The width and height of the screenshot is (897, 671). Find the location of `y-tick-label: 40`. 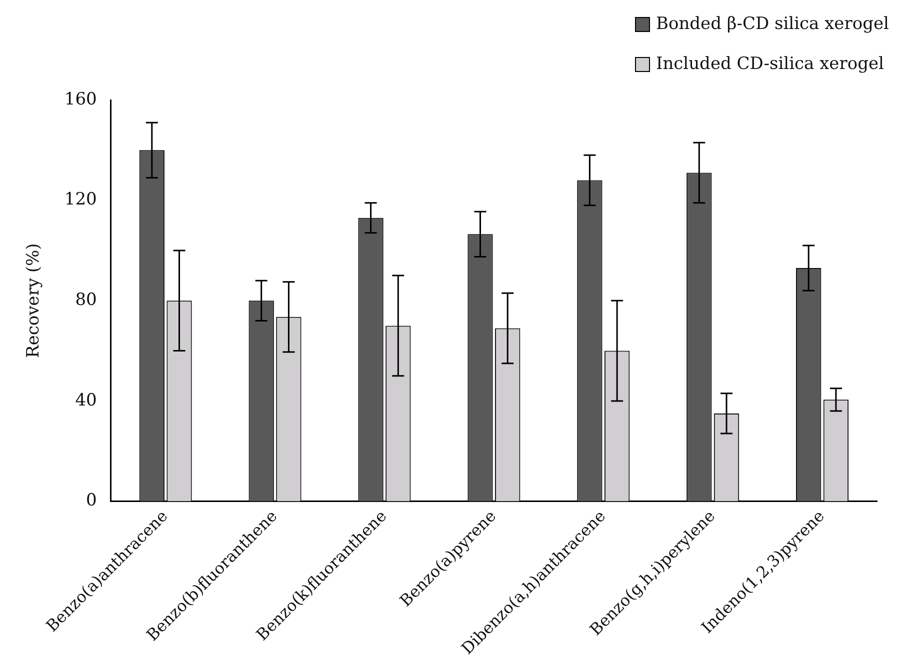

y-tick-label: 40 is located at coordinates (86, 400).